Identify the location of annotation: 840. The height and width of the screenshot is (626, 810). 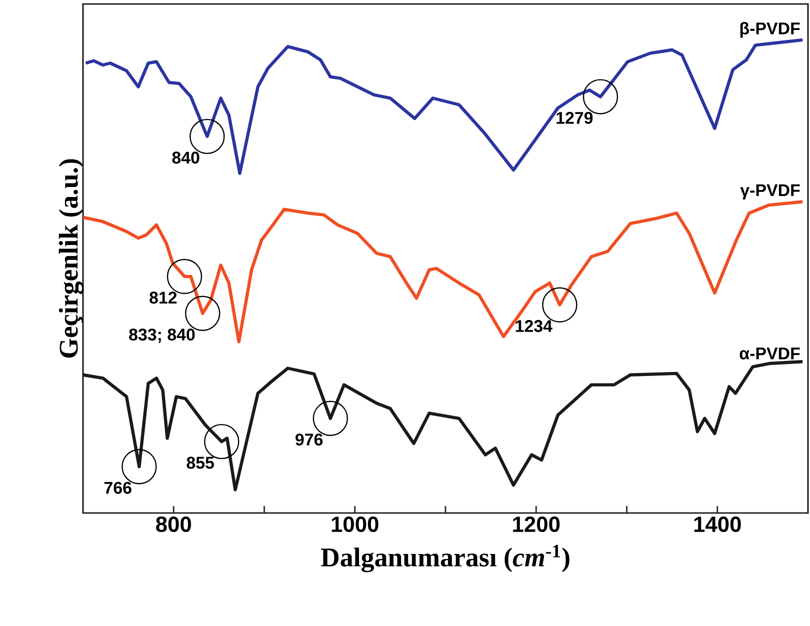
(186, 158).